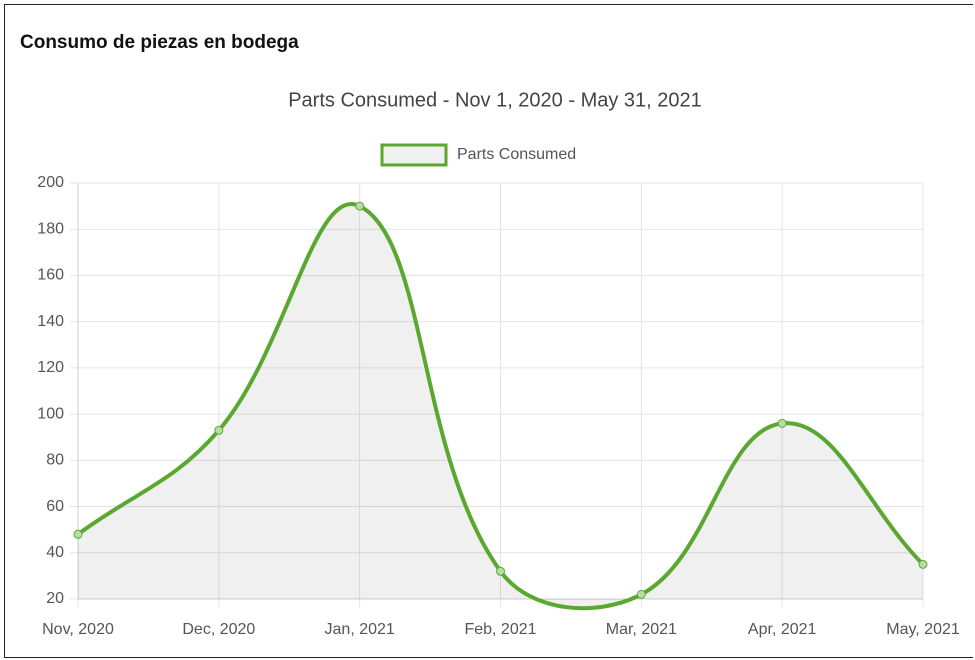 This screenshot has width=975, height=660. Describe the element at coordinates (218, 629) in the screenshot. I see `x-tick-label: Dec, 2020` at that location.